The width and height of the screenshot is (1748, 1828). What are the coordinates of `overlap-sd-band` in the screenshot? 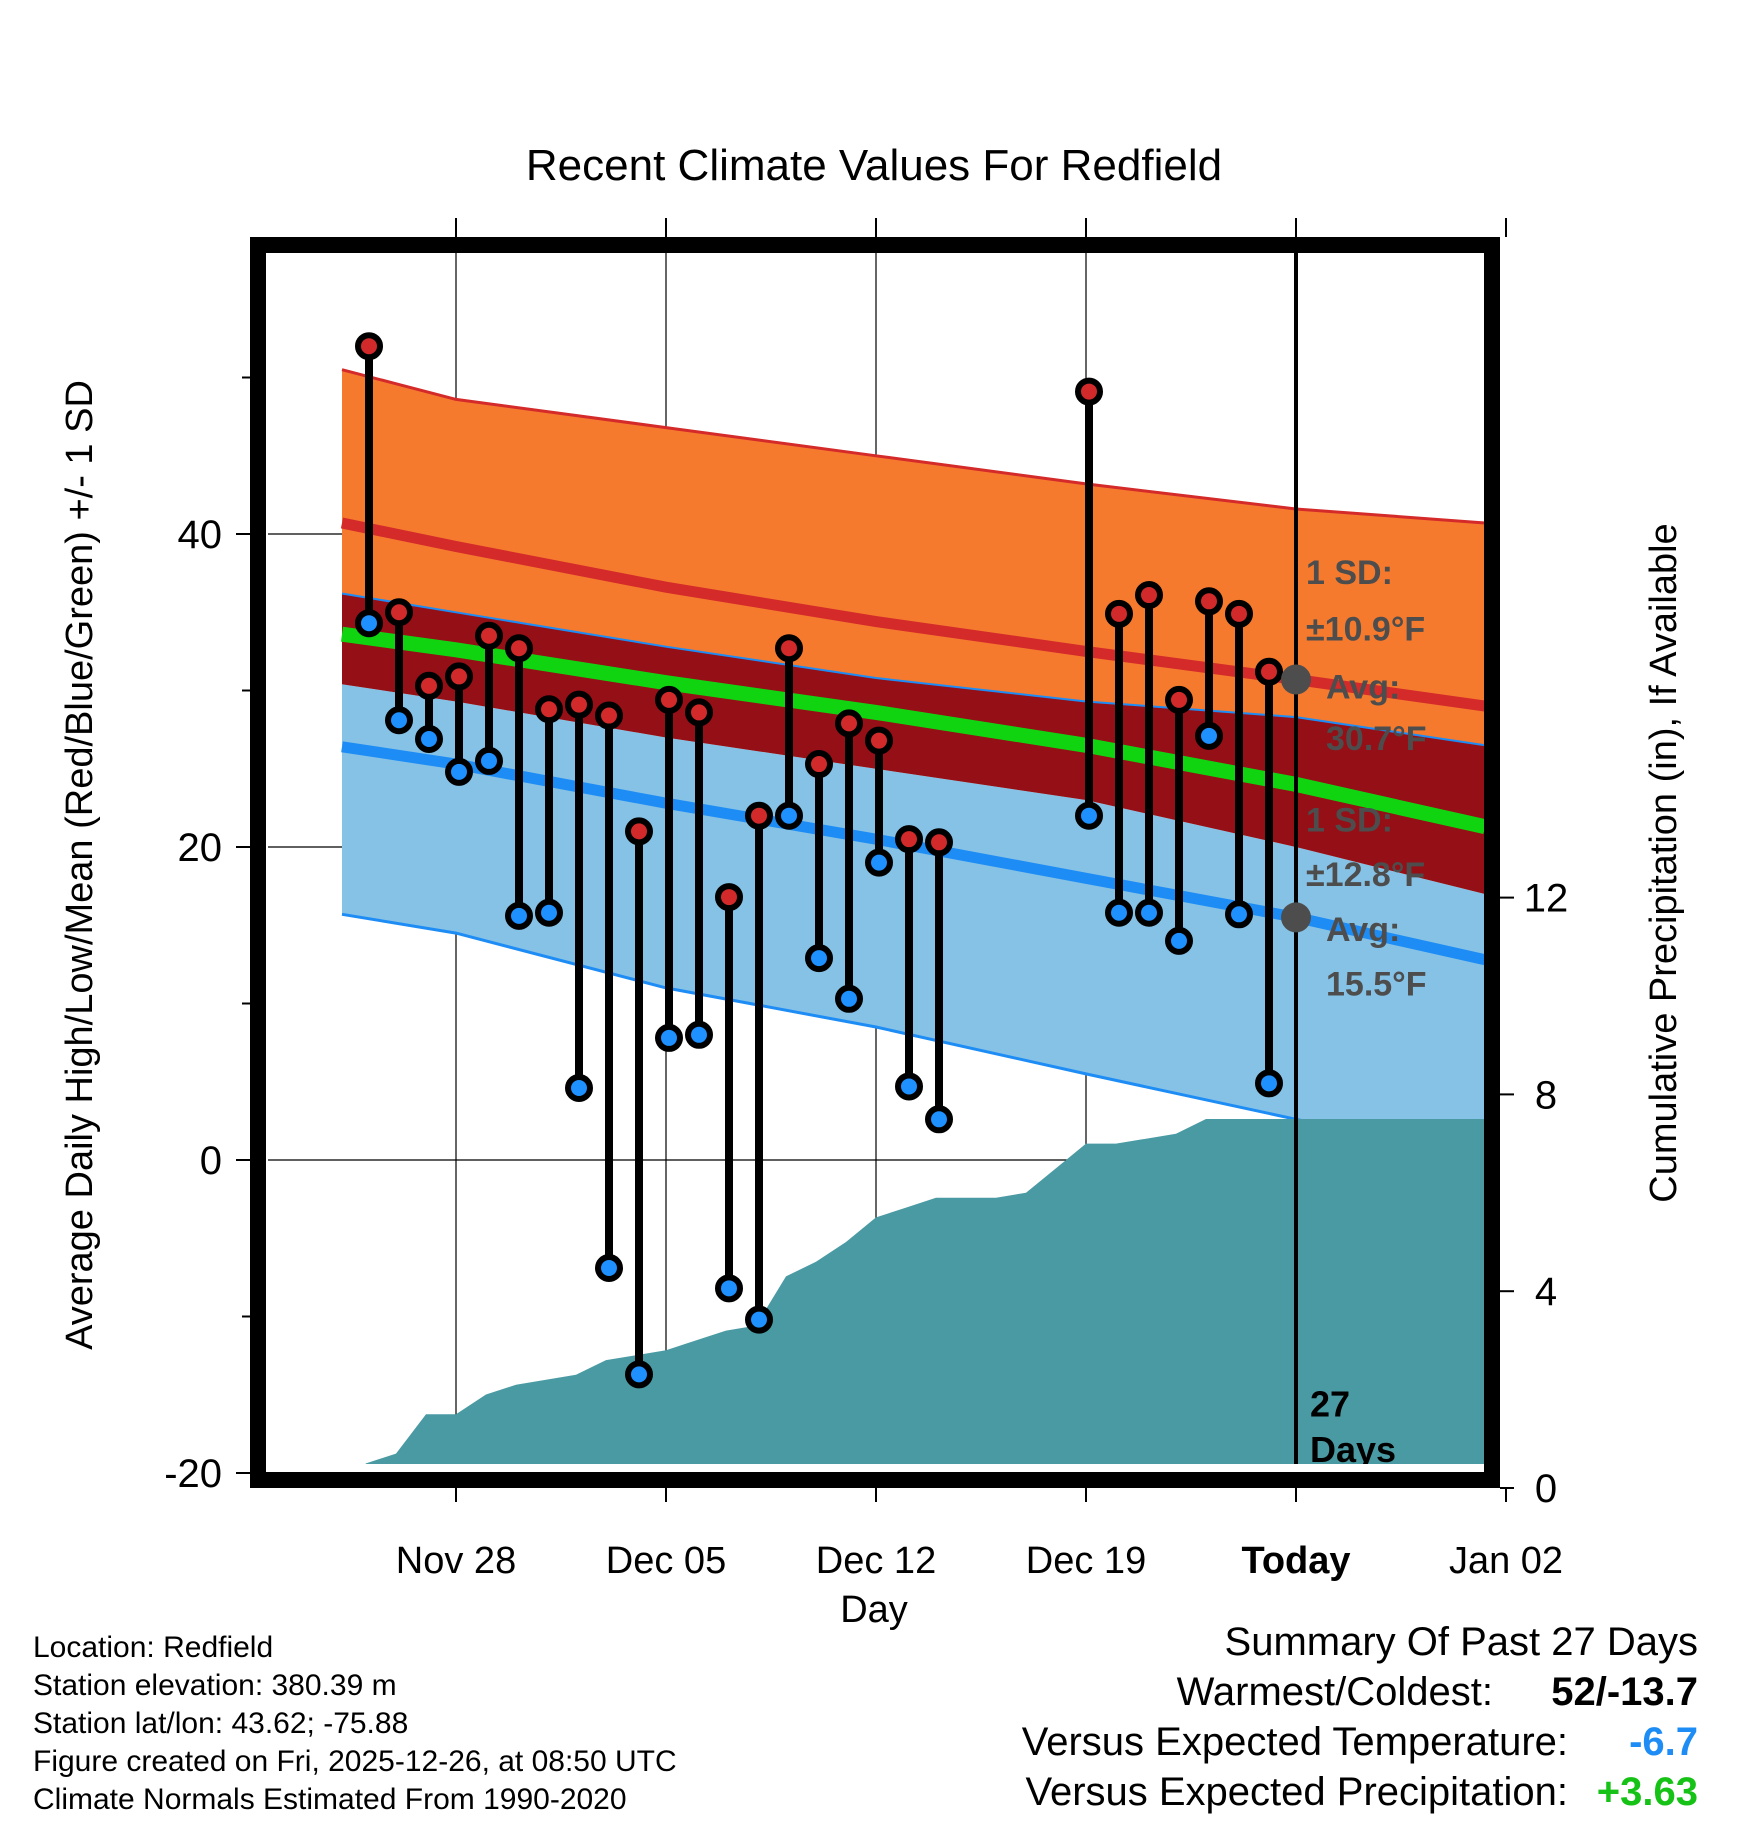 It's located at (913, 743).